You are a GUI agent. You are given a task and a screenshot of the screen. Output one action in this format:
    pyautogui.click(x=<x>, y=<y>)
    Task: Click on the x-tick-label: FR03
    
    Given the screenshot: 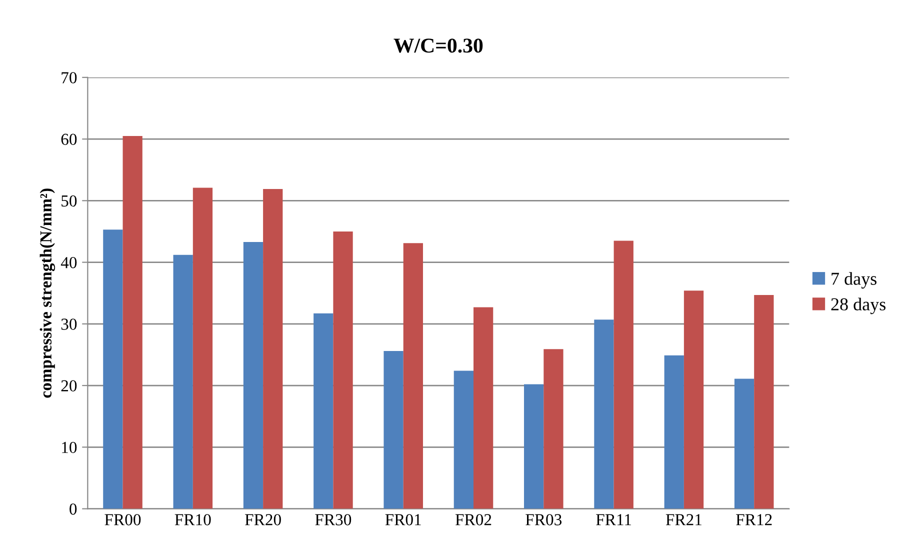 What is the action you would take?
    pyautogui.click(x=544, y=520)
    